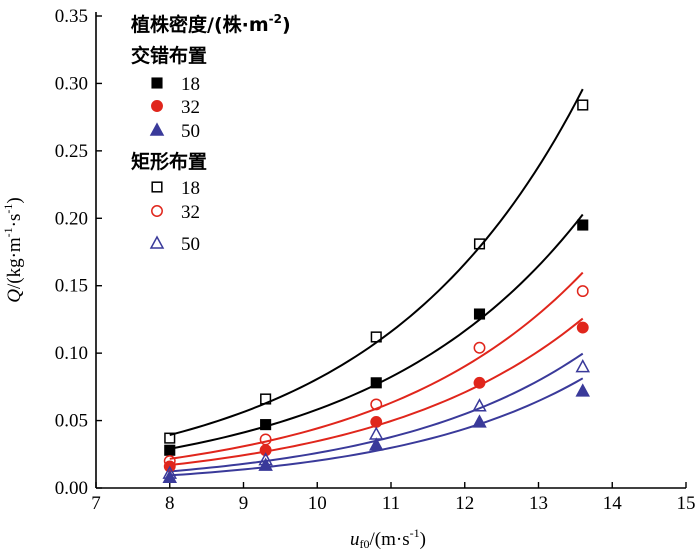 This screenshot has height=554, width=700. Describe the element at coordinates (78, 252) in the screenshot. I see `y-ticks: 0.00 0.05 0.10 0.15 0.20 0.25 0.30 0.35` at that location.